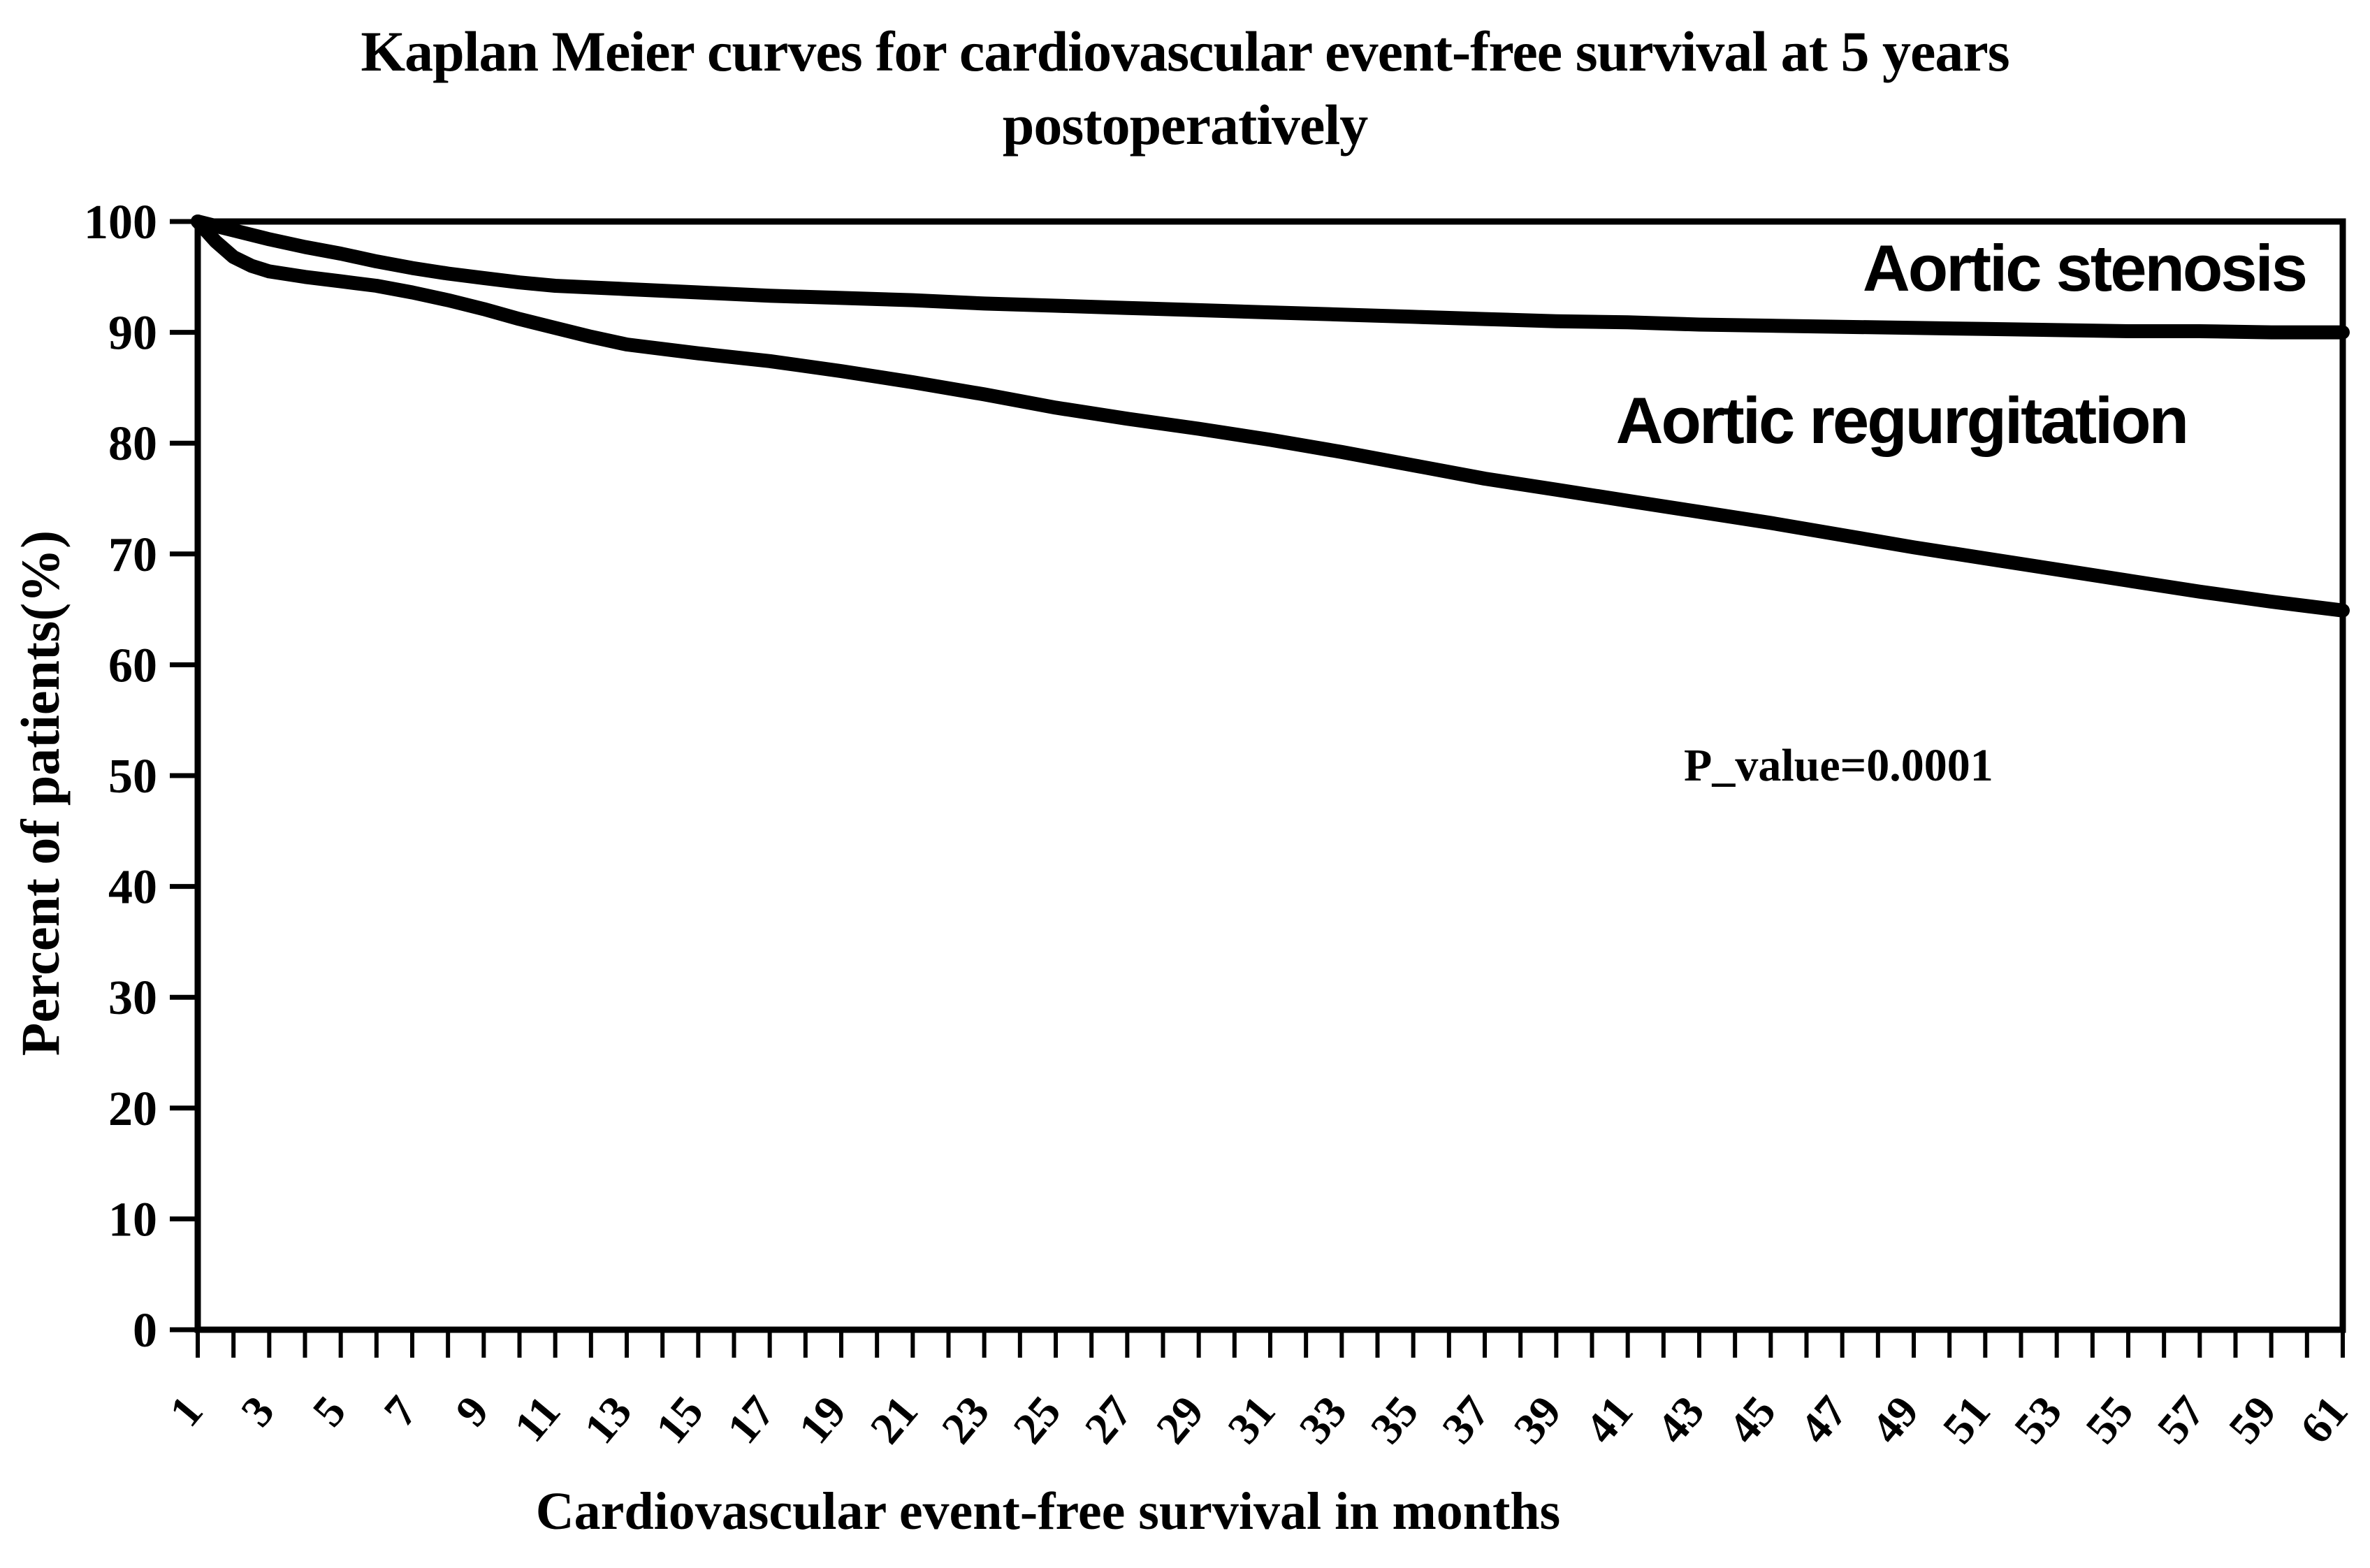 This screenshot has height=1568, width=2370. Describe the element at coordinates (472, 1410) in the screenshot. I see `x-tick-label: 9` at that location.